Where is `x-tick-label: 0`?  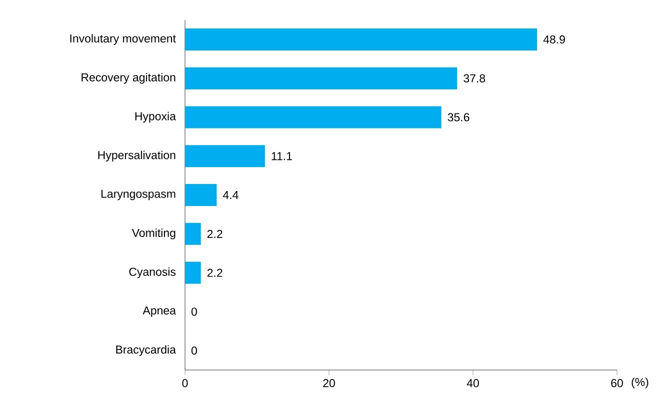 x-tick-label: 0 is located at coordinates (185, 383).